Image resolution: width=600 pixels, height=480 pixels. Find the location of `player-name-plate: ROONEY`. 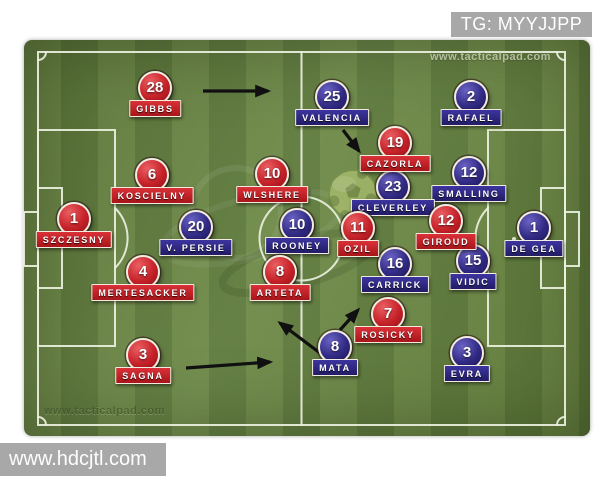

player-name-plate: ROONEY is located at coordinates (297, 245).